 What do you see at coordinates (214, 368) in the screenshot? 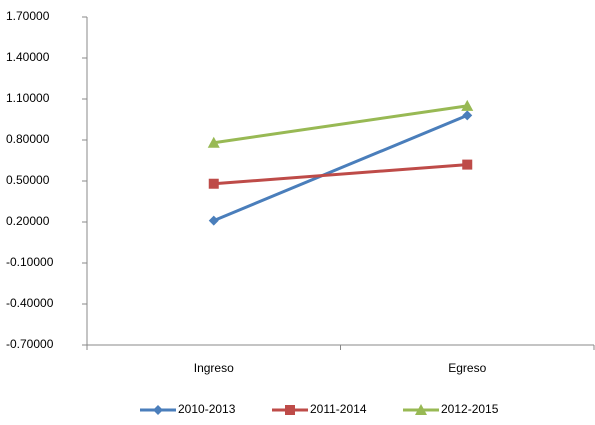
I see `x-tick-label: Ingreso` at bounding box center [214, 368].